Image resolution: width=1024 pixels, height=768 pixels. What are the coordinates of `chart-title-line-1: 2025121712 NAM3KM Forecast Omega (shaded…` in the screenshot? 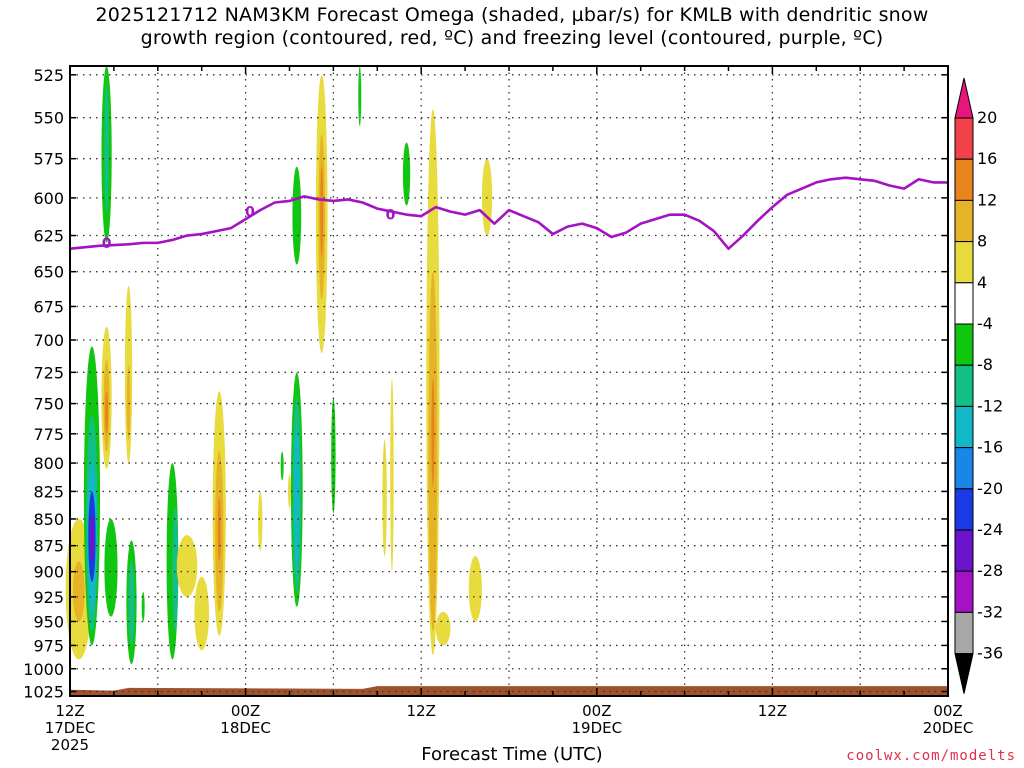 It's located at (512, 15).